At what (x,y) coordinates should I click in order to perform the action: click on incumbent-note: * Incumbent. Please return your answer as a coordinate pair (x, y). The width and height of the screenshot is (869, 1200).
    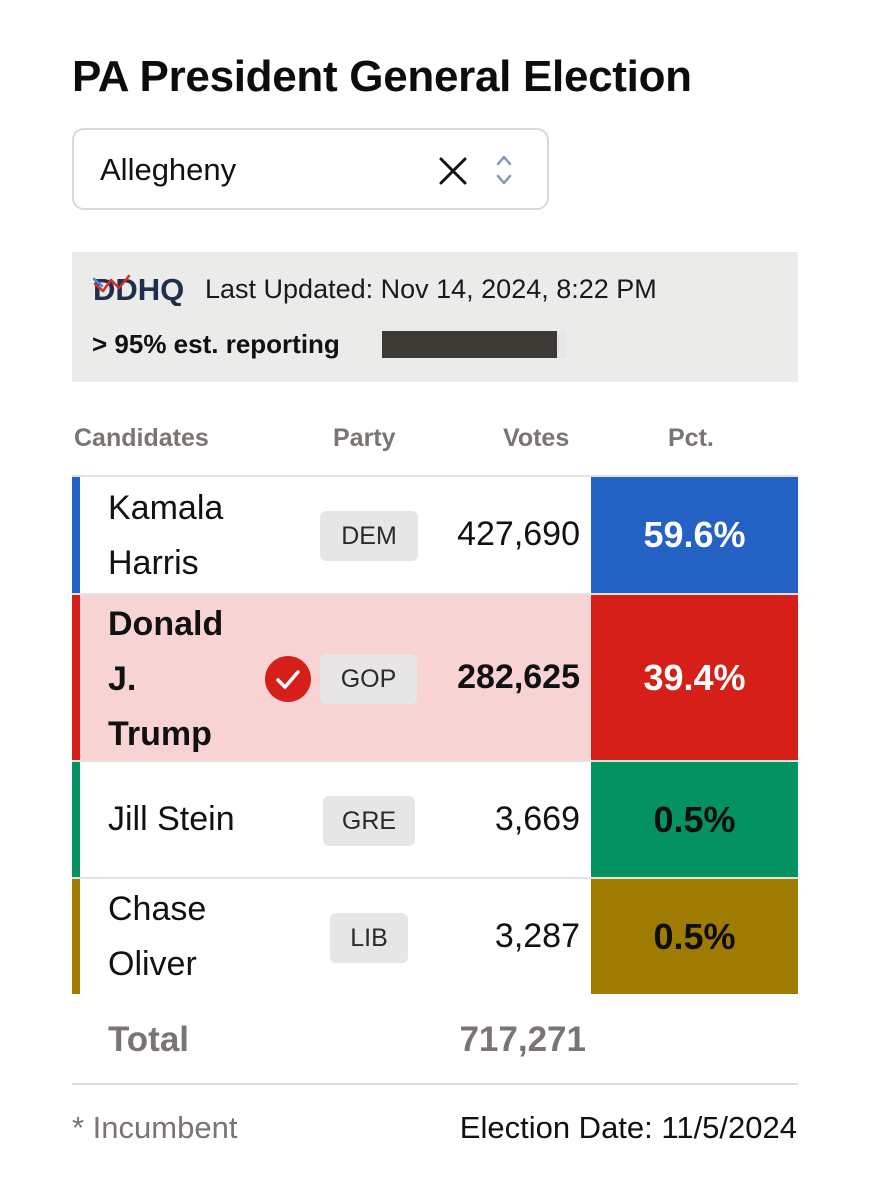
    Looking at the image, I should click on (155, 1127).